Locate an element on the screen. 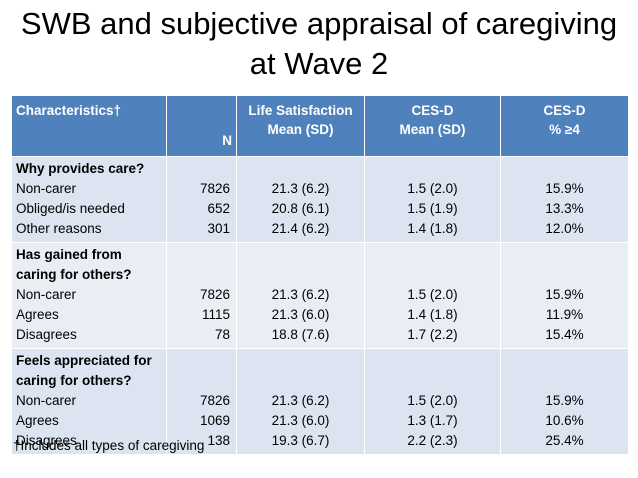  cesd-pct-cell: 15.9% 13.3% 12.0% is located at coordinates (564, 199).